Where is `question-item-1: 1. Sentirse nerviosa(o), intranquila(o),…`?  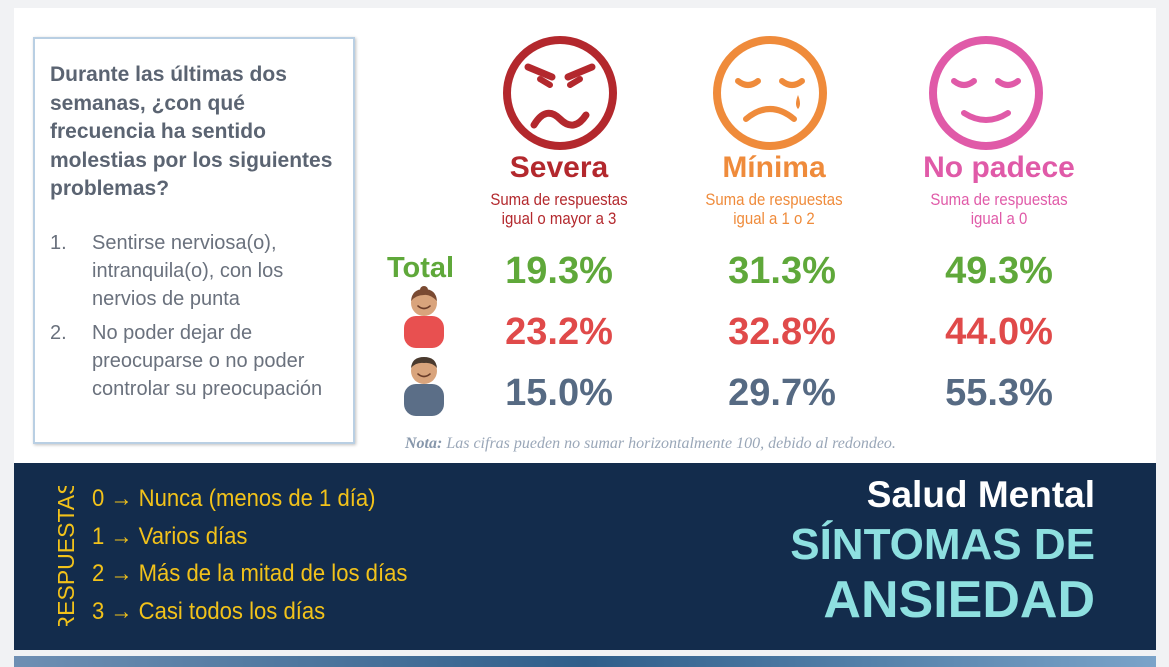 question-item-1: 1. Sentirse nerviosa(o), intranquila(o),… is located at coordinates (200, 271).